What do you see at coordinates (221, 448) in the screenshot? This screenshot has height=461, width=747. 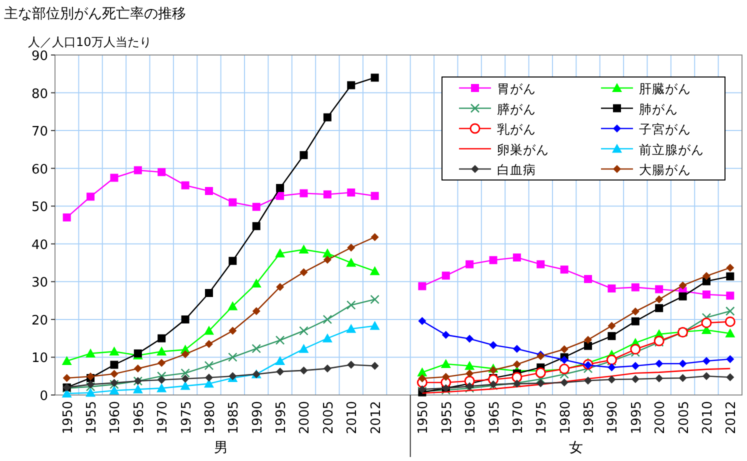 I see `text: 男` at bounding box center [221, 448].